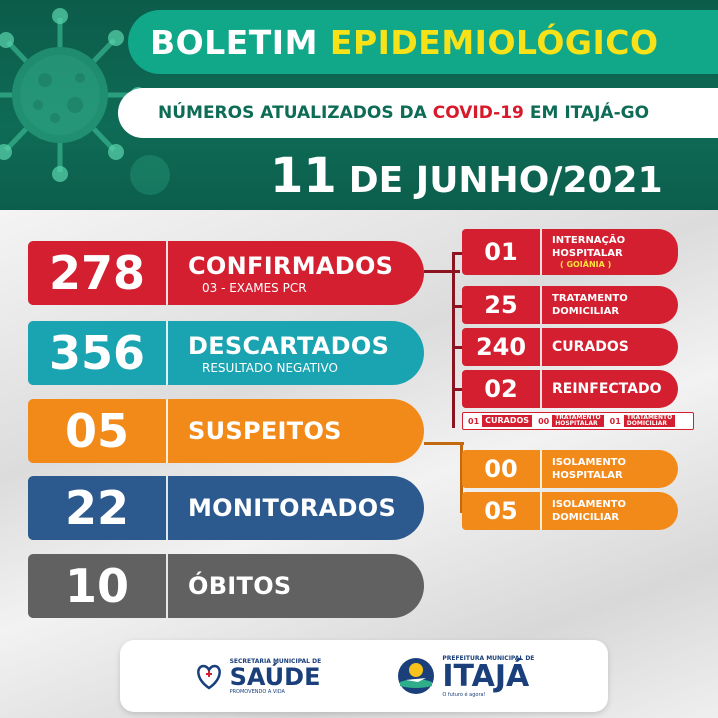 The height and width of the screenshot is (718, 718). I want to click on confirmados-sub: 03 - EXAMES PCR, so click(254, 287).